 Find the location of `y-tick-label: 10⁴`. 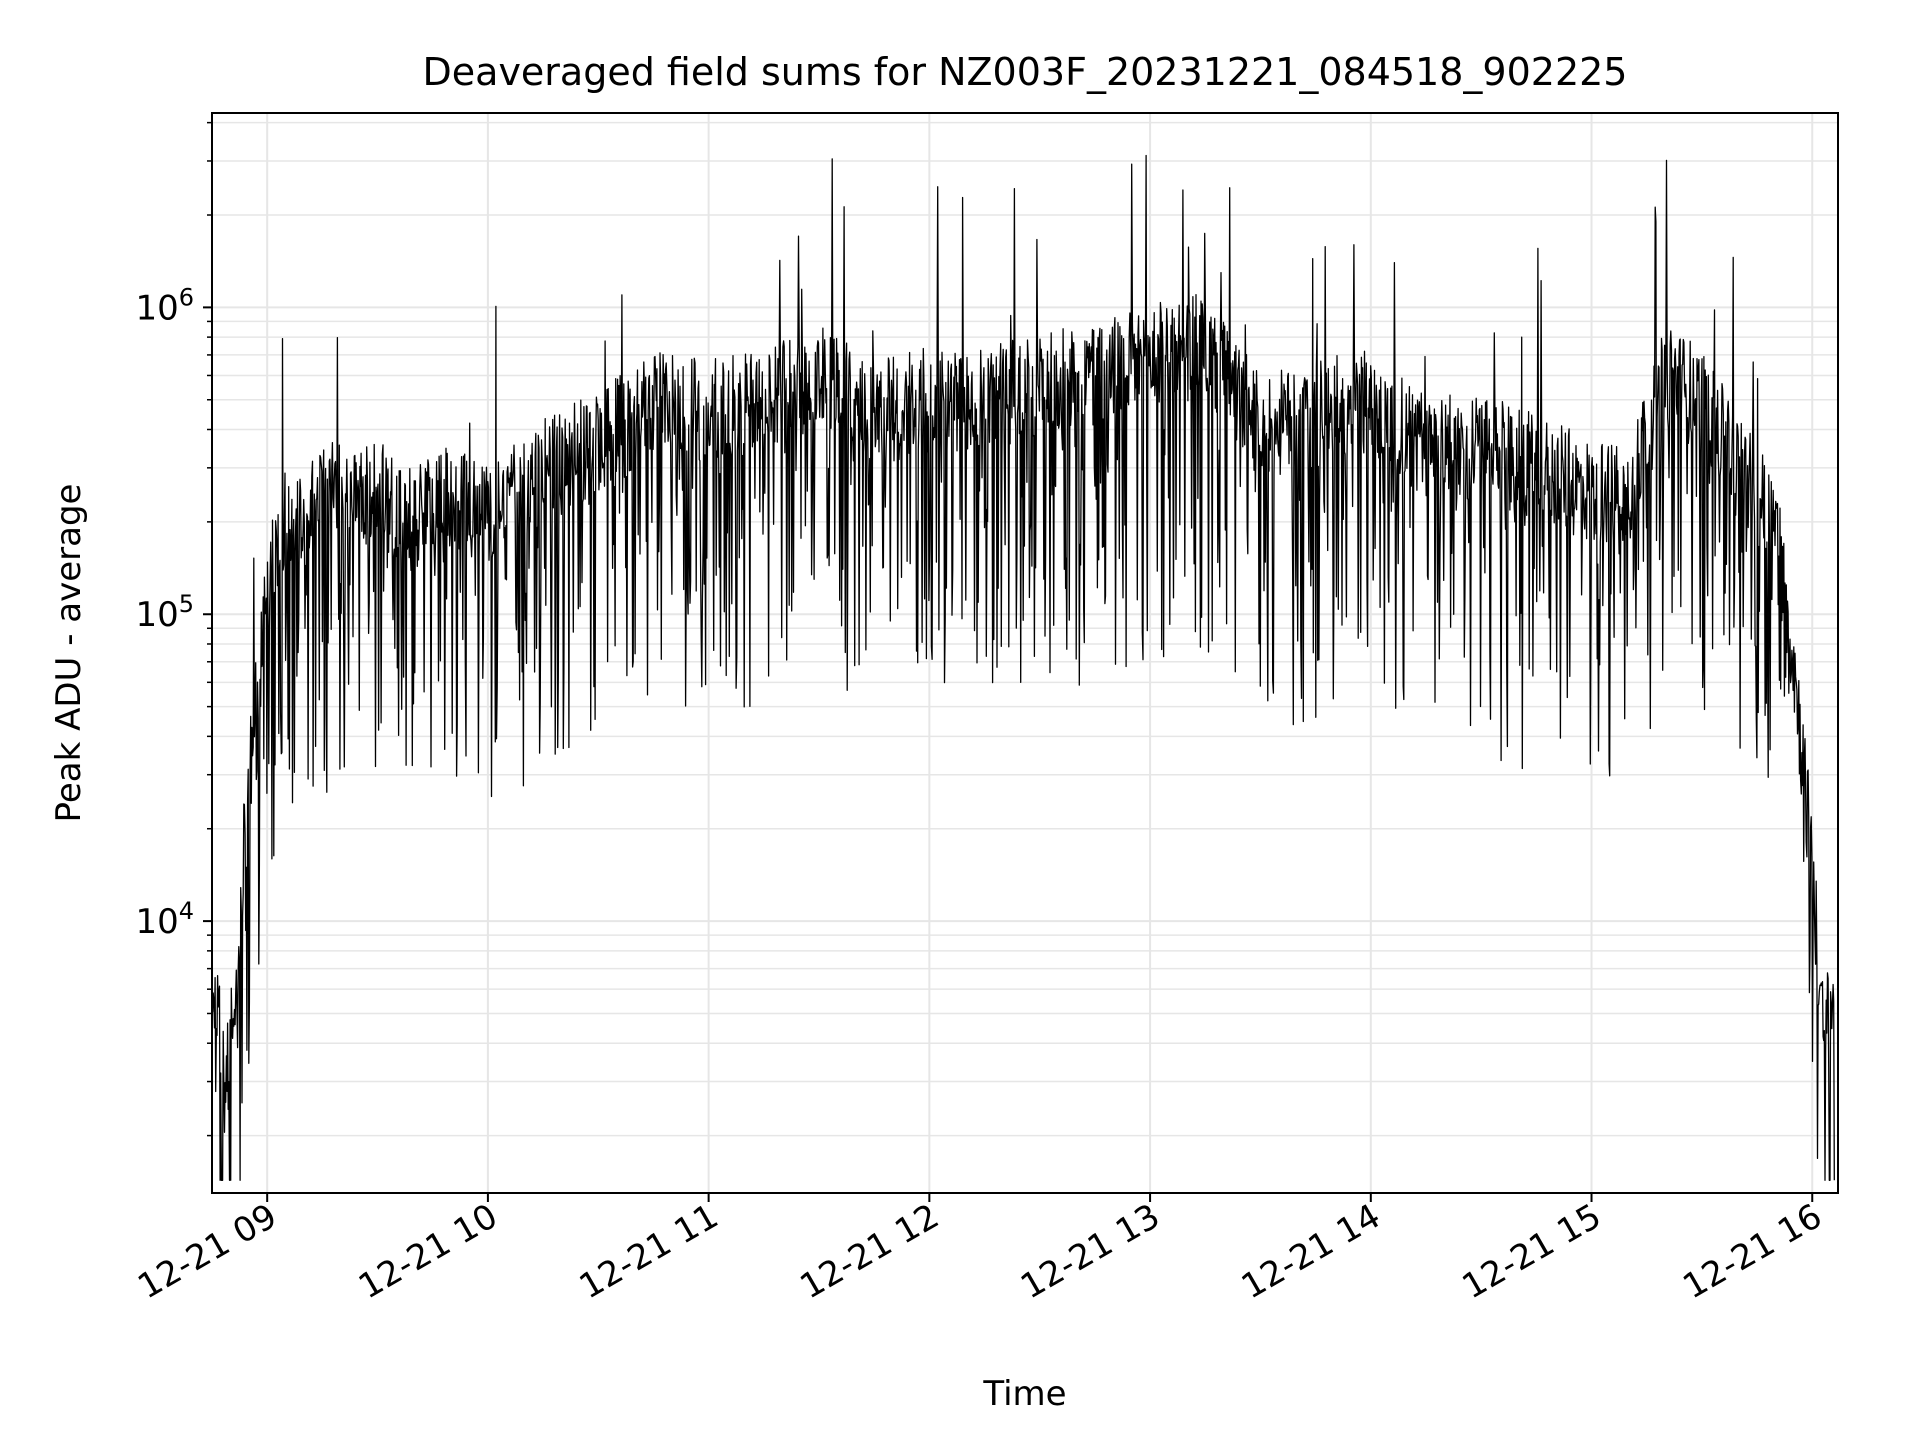

y-tick-label: 10⁴ is located at coordinates (164, 919).